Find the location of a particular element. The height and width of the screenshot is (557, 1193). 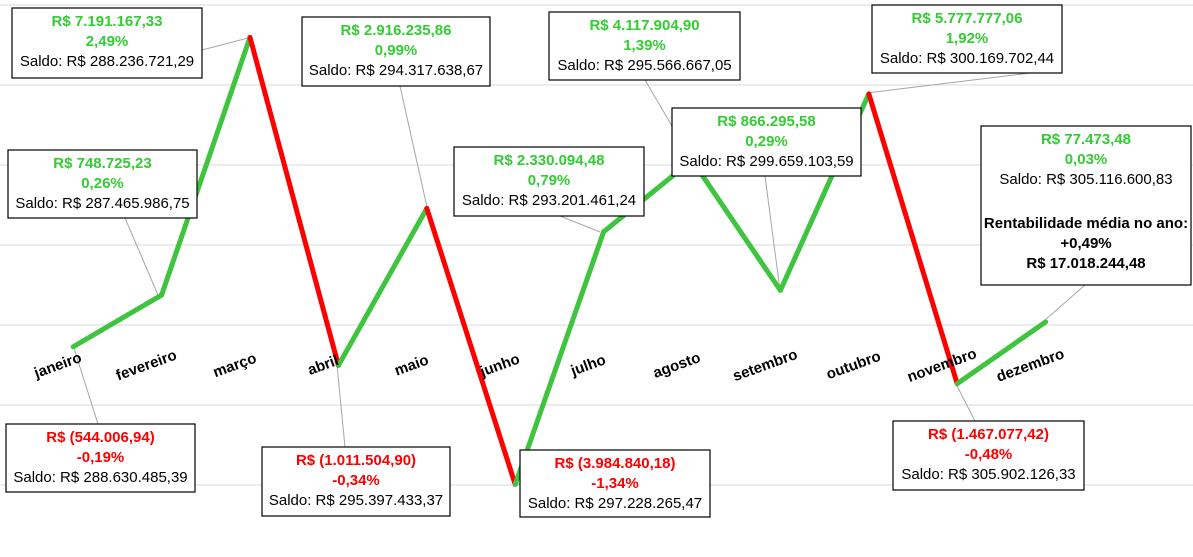

value-label: R$ 77.473,48 is located at coordinates (1086, 139).